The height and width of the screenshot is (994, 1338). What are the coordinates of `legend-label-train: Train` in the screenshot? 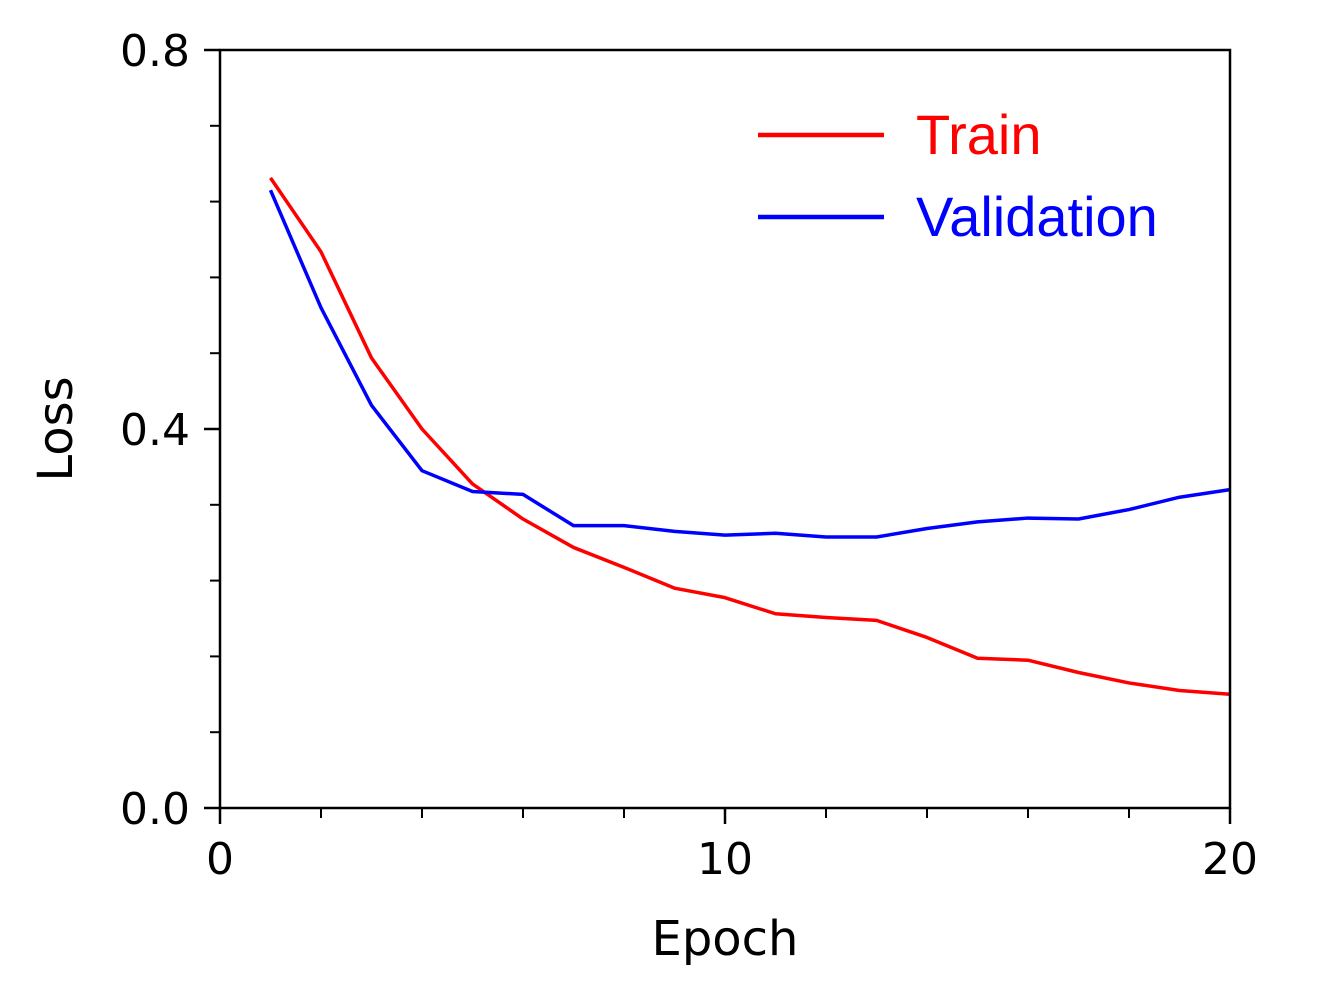 It's located at (979, 134).